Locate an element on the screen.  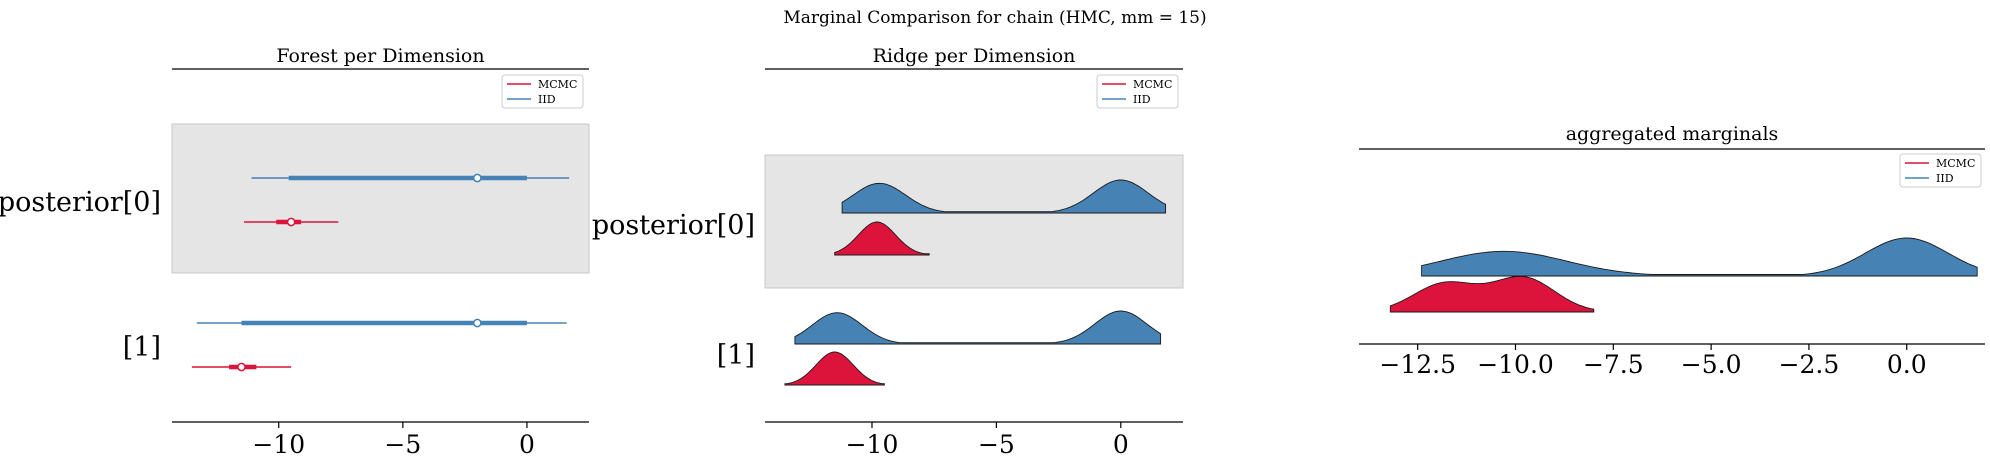
x-tick-label: 0.0 is located at coordinates (1907, 364).